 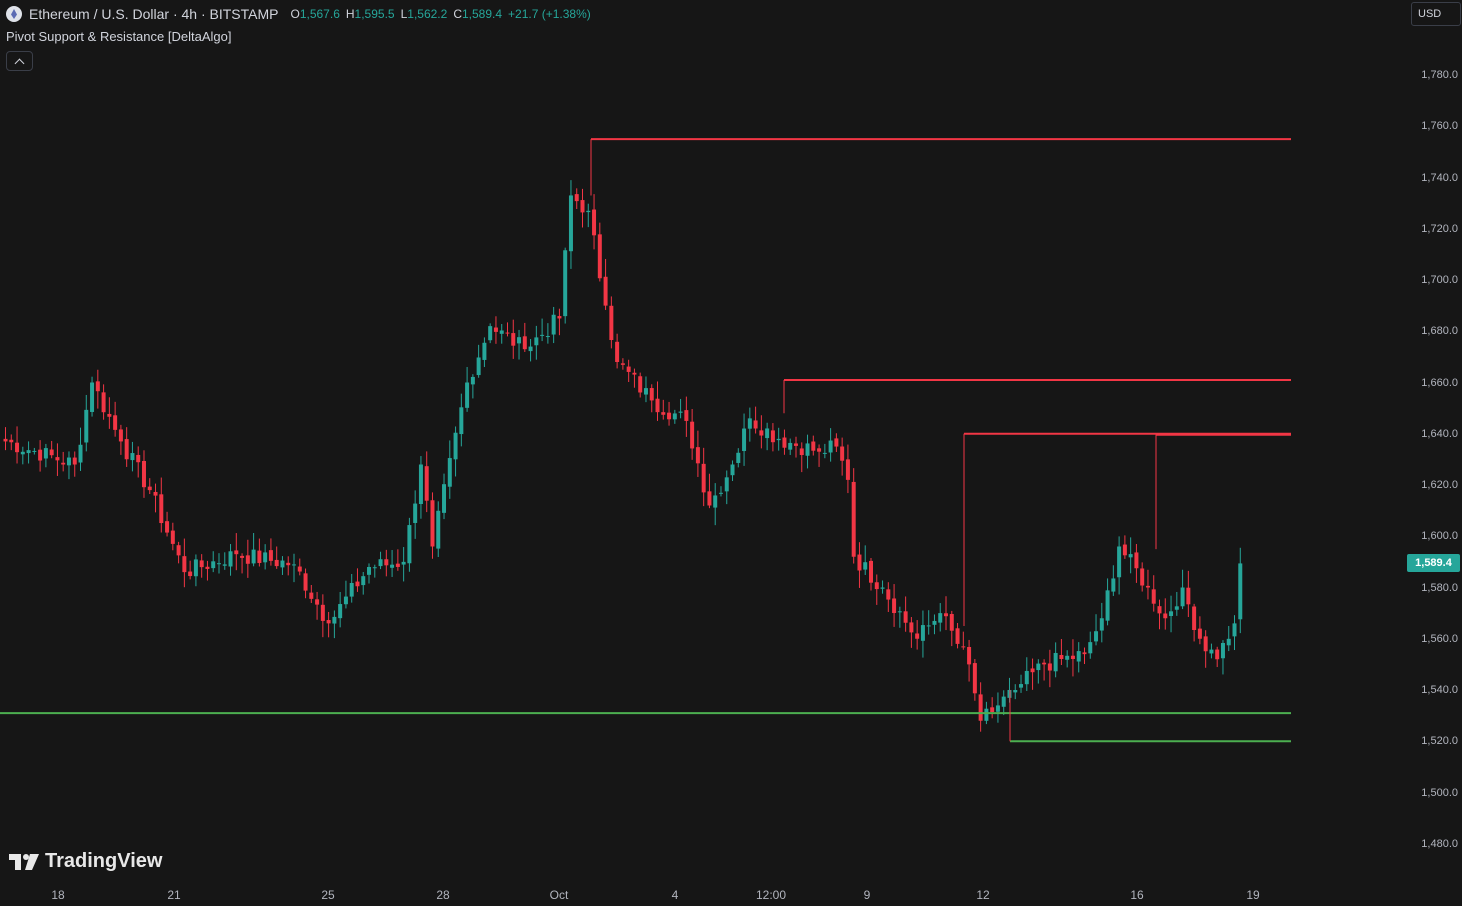 What do you see at coordinates (549, 14) in the screenshot?
I see `ohlc-change: +21.7 (+1.38%)` at bounding box center [549, 14].